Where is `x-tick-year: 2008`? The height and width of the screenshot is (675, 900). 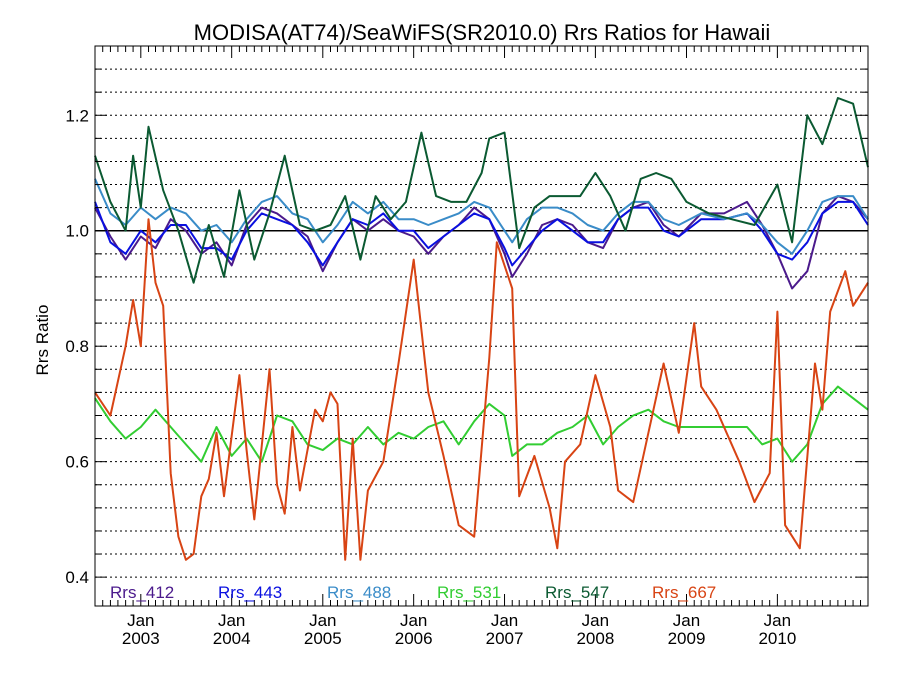 x-tick-year: 2008 is located at coordinates (595, 638).